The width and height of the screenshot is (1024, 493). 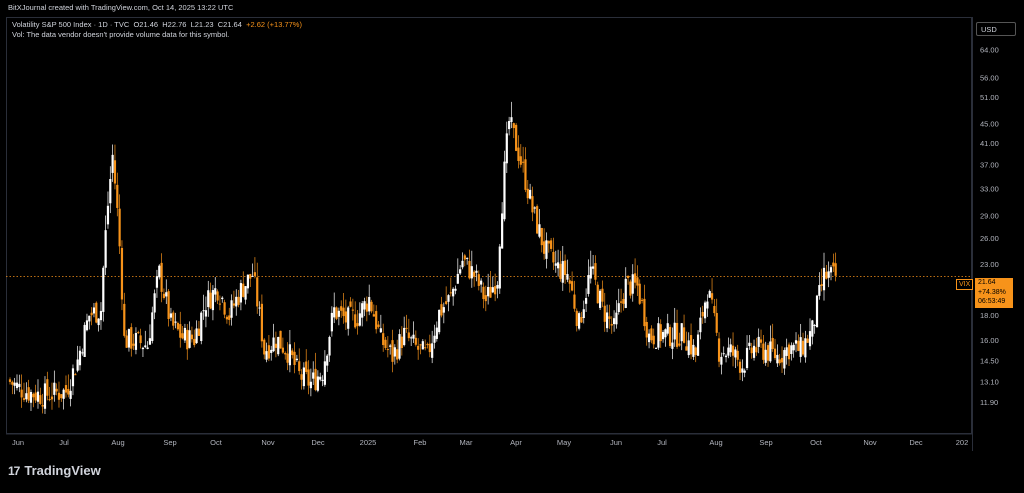 I want to click on y-tick-label: 18.00, so click(x=989, y=315).